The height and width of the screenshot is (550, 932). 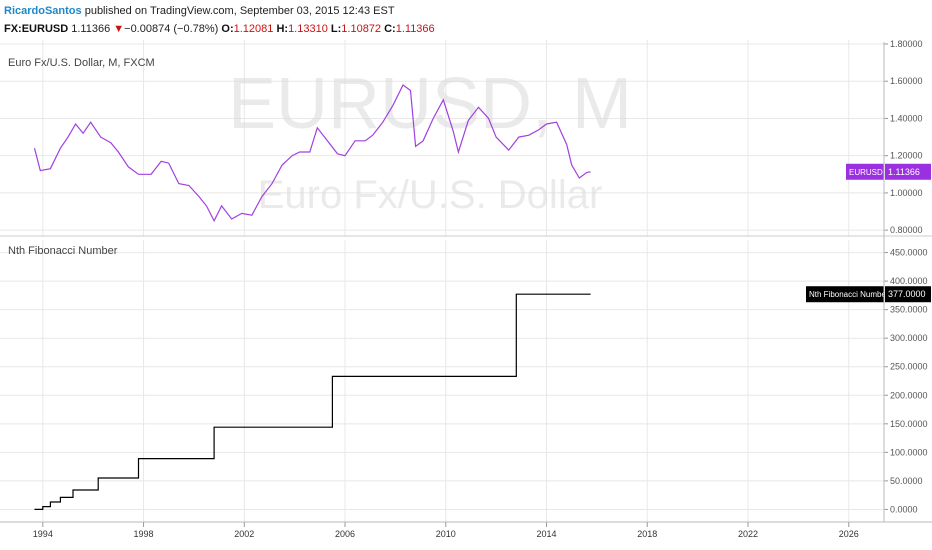 I want to click on close-label: C:, so click(x=390, y=29).